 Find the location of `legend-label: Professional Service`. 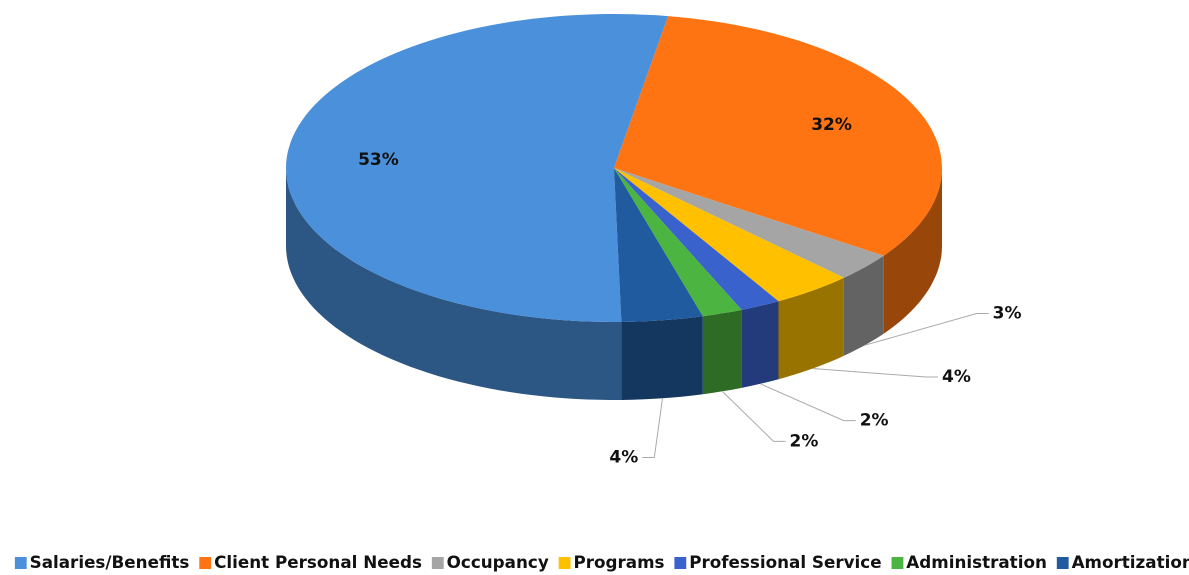

legend-label: Professional Service is located at coordinates (785, 562).